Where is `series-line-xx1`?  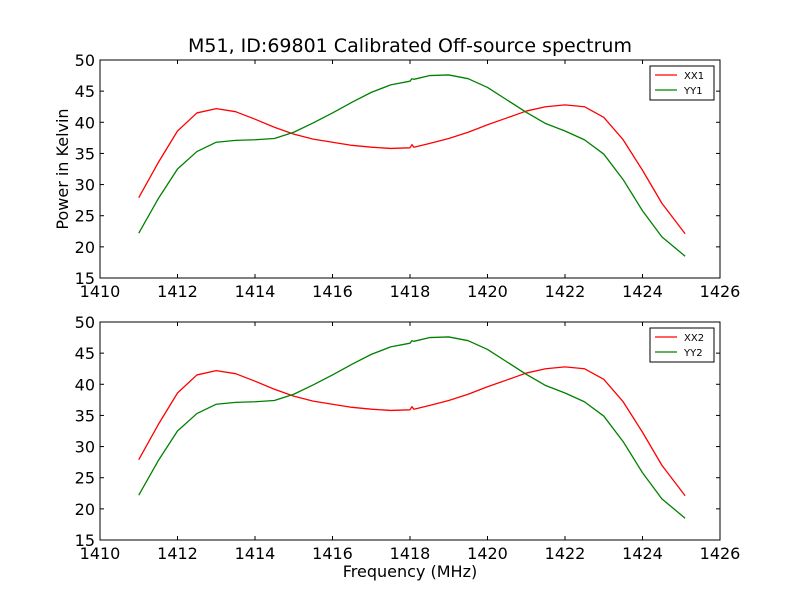 series-line-xx1 is located at coordinates (412, 169).